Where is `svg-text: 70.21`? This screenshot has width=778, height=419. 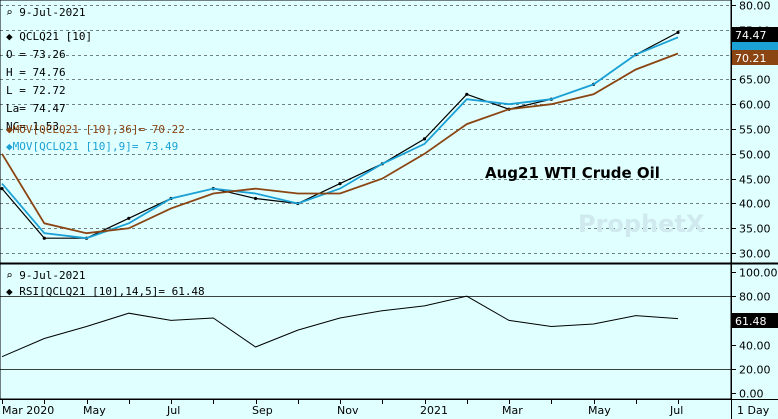 svg-text: 70.21 is located at coordinates (751, 58).